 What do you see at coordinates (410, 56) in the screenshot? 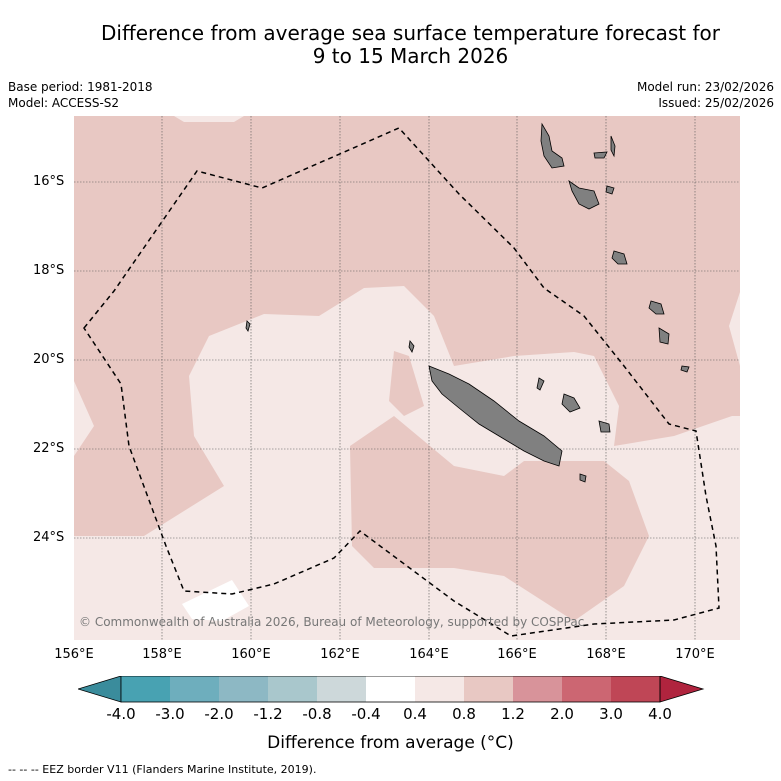
I see `chart-title-line2: 9 to 15 March 2026` at bounding box center [410, 56].